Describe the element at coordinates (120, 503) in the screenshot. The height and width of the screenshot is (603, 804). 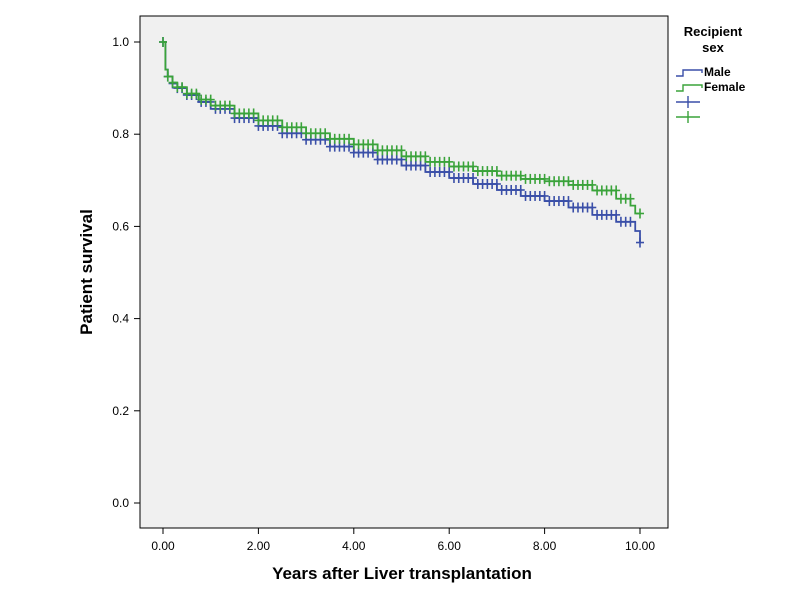
I see `y-tick-label: 0.0` at that location.